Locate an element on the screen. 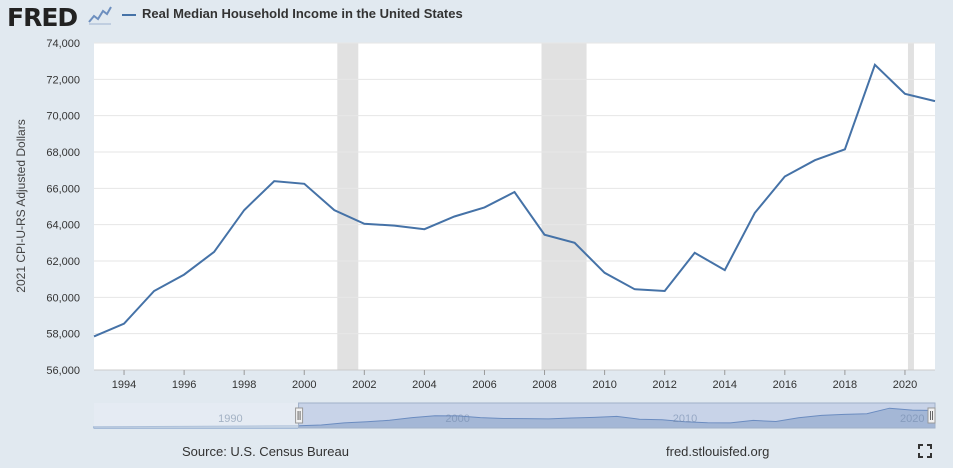 The image size is (953, 468). navigator-tick-label: 2020 is located at coordinates (912, 419).